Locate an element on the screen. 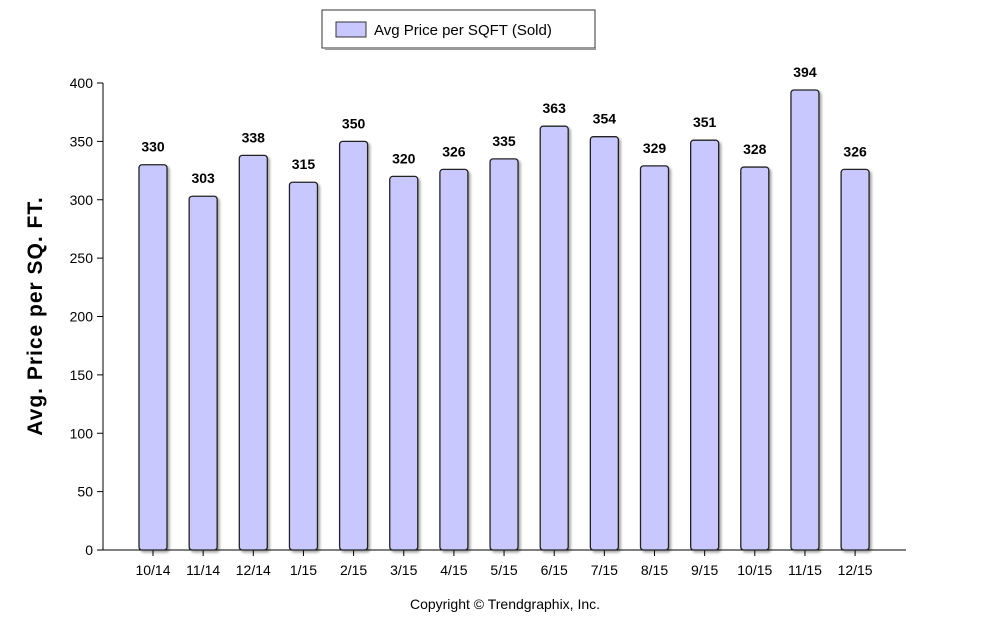  x-tick-label: 10/14 is located at coordinates (152, 570).